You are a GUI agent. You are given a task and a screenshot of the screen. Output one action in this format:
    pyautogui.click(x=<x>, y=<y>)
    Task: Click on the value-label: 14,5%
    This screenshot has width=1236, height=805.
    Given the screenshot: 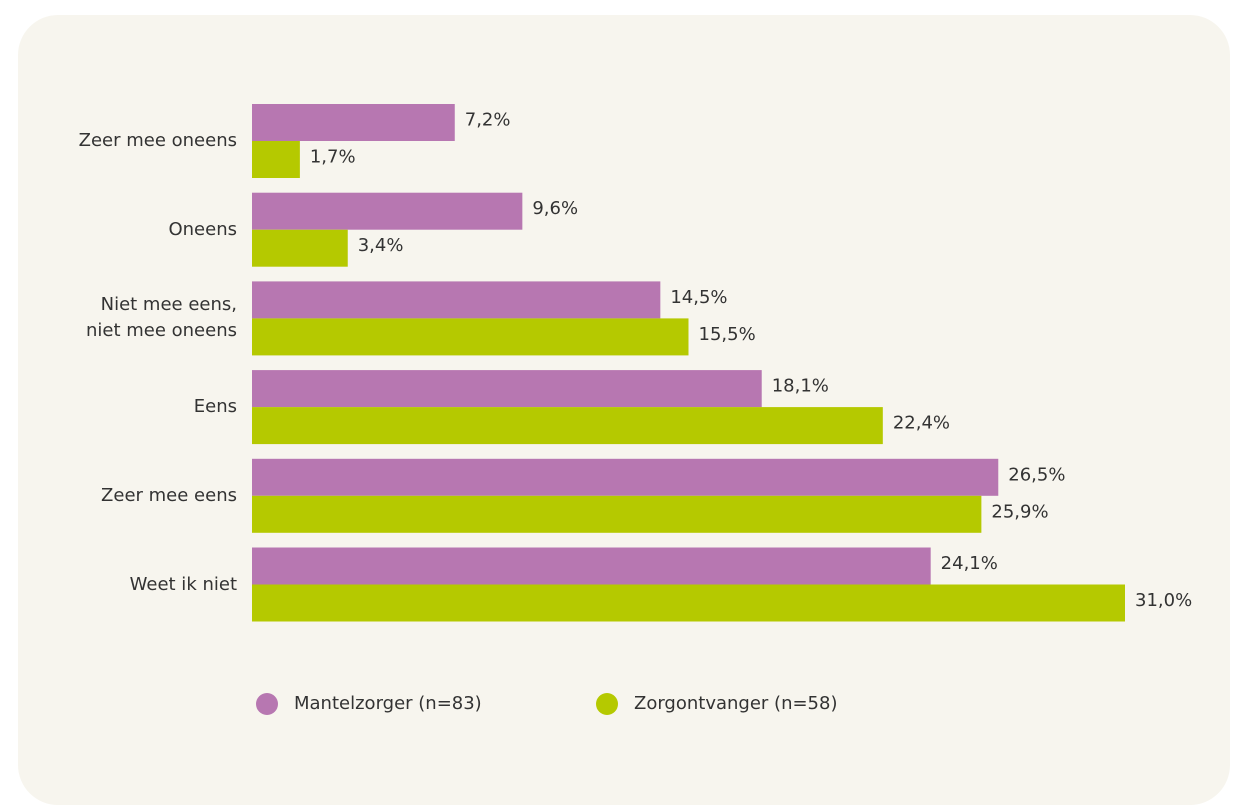 What is the action you would take?
    pyautogui.click(x=698, y=297)
    